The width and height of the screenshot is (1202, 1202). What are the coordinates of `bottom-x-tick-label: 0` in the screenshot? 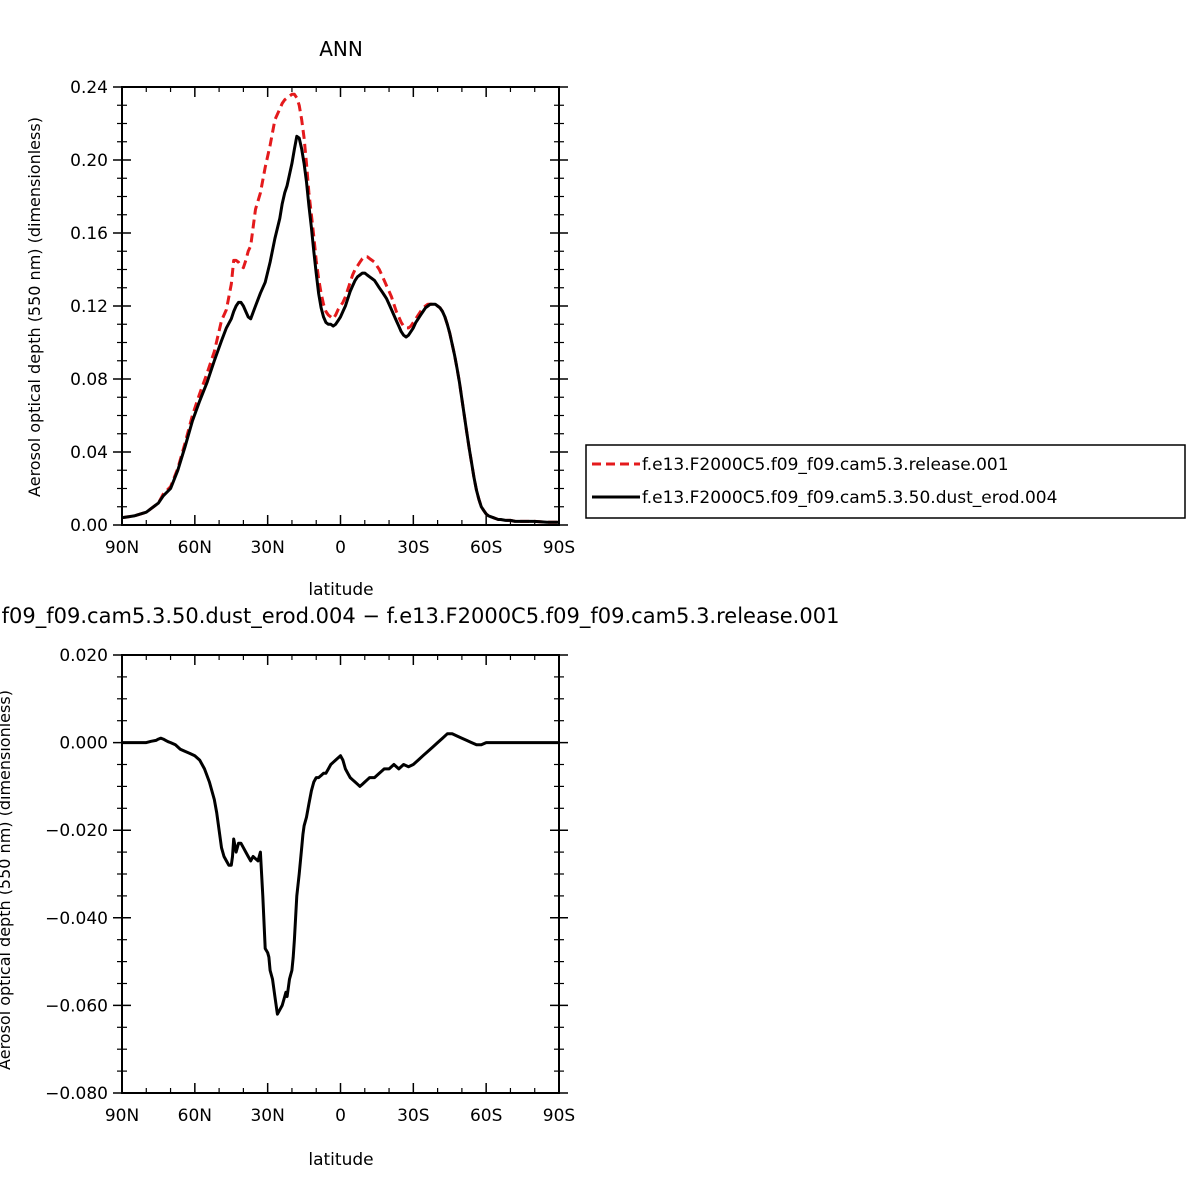 It's located at (340, 1116).